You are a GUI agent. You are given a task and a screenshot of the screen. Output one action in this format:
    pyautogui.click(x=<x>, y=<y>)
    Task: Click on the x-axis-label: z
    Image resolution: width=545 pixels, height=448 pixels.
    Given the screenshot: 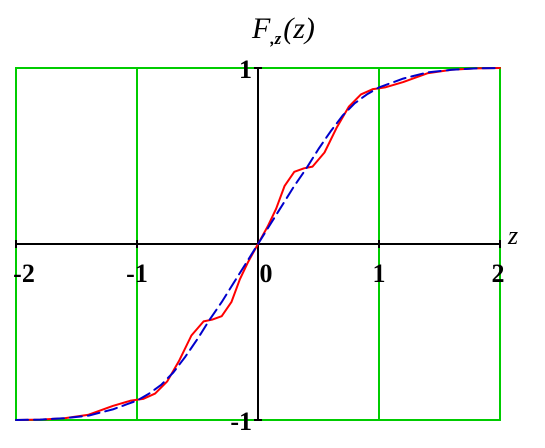 What is the action you would take?
    pyautogui.click(x=512, y=235)
    